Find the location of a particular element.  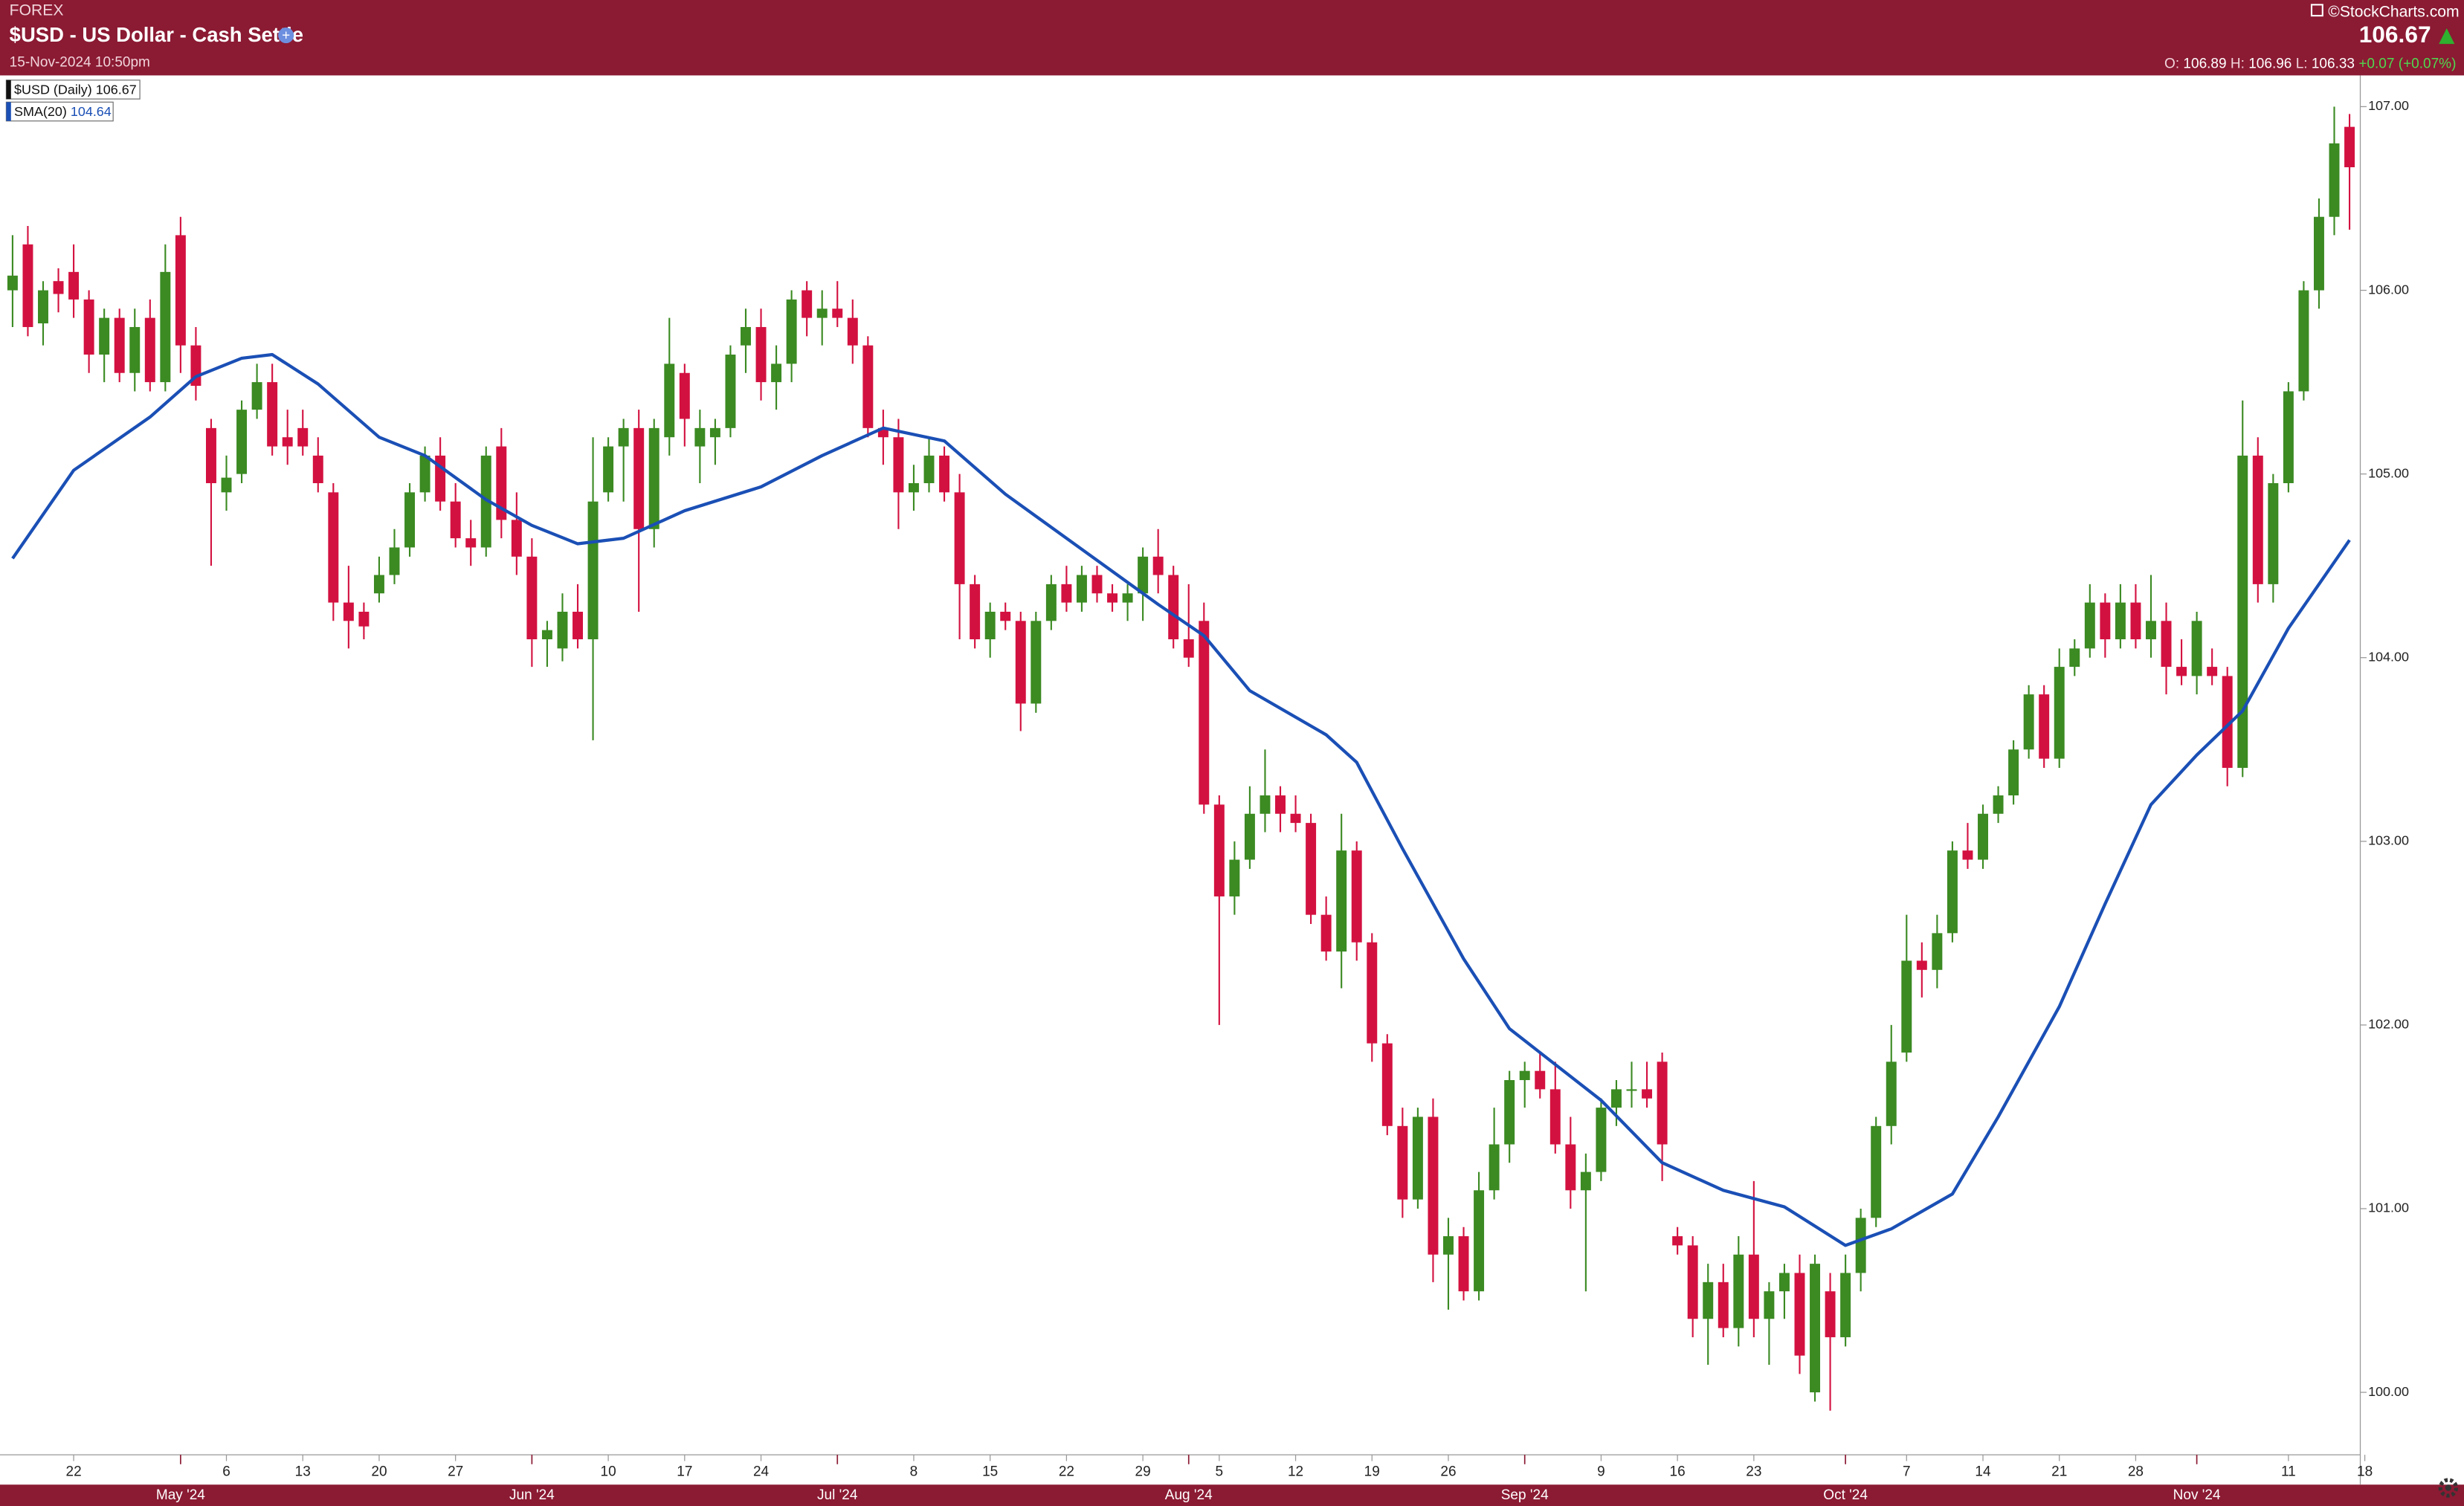

month-tick-label: Aug '24 is located at coordinates (1189, 1495).